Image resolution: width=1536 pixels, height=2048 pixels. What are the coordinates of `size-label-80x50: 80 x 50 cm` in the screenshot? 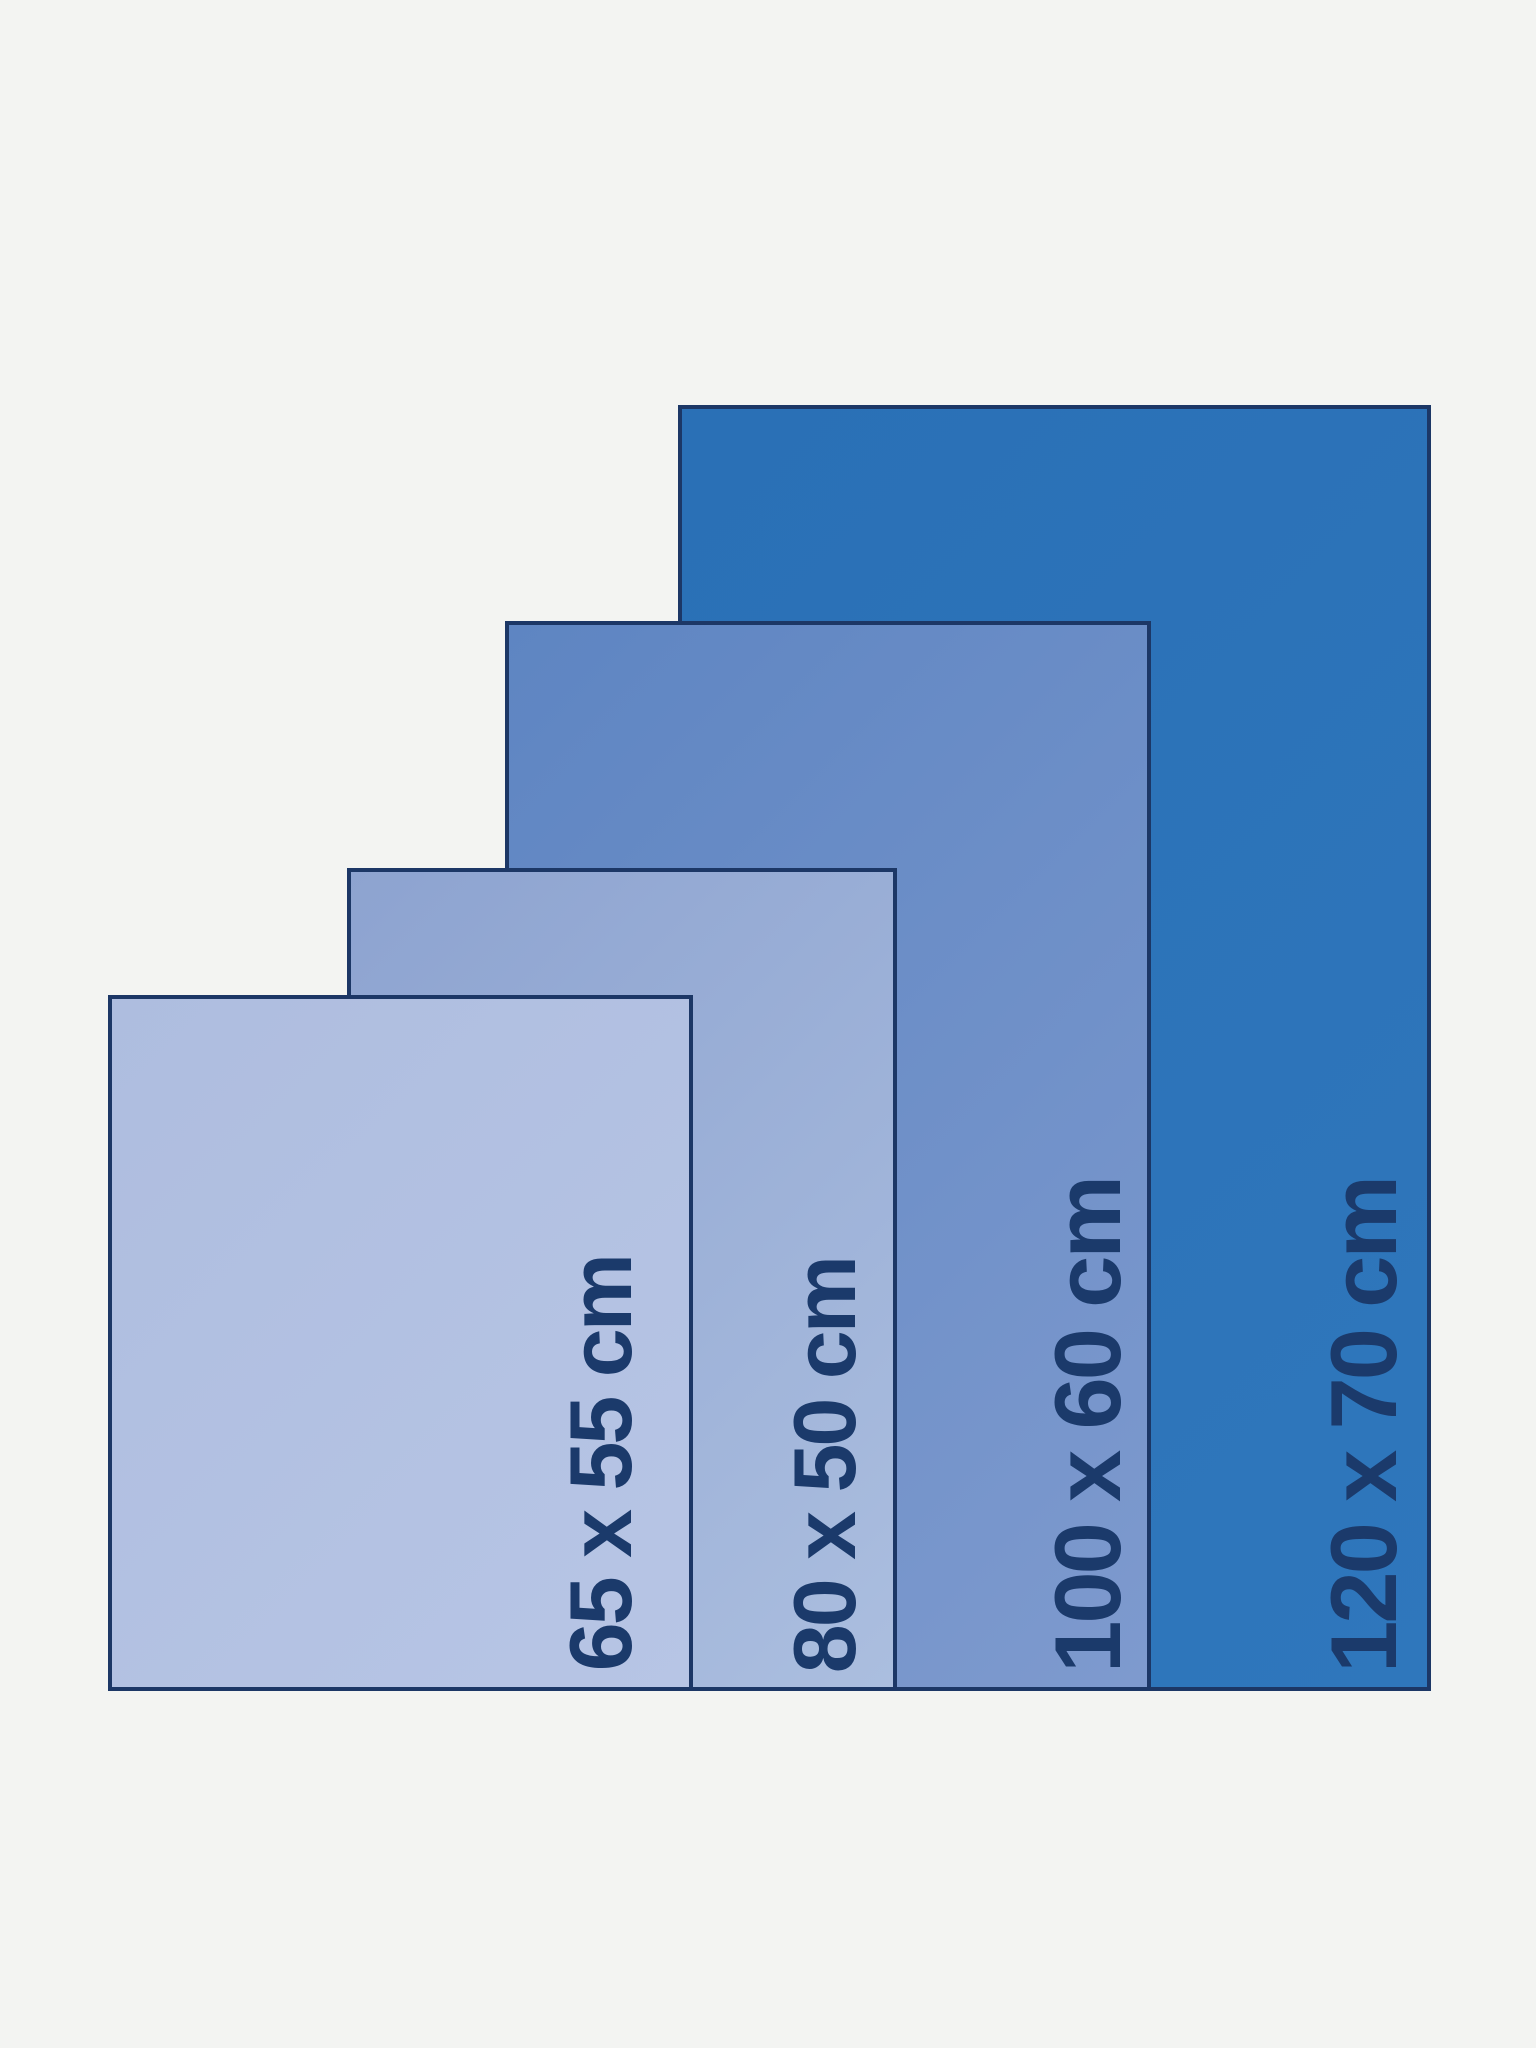 It's located at (824, 1465).